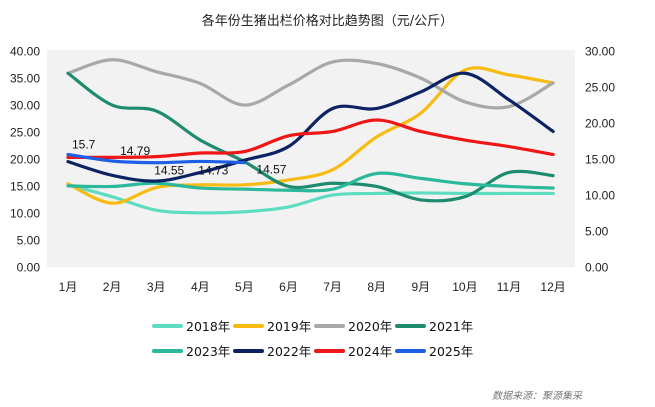 This screenshot has width=655, height=407. I want to click on left-axis-tick: 20.00, so click(25, 160).